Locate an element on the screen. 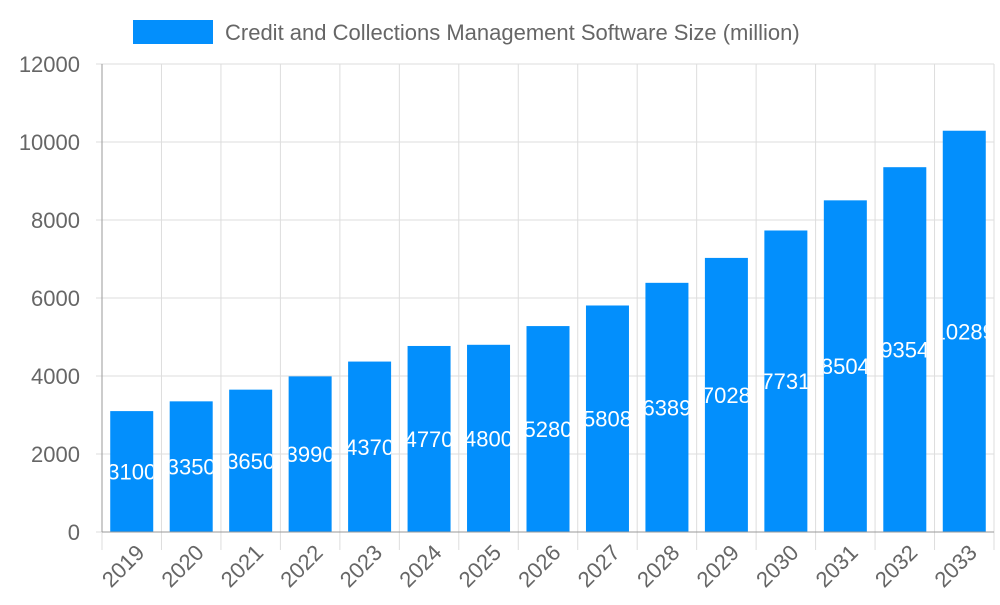  y-tick-label: 4000 is located at coordinates (55, 376).